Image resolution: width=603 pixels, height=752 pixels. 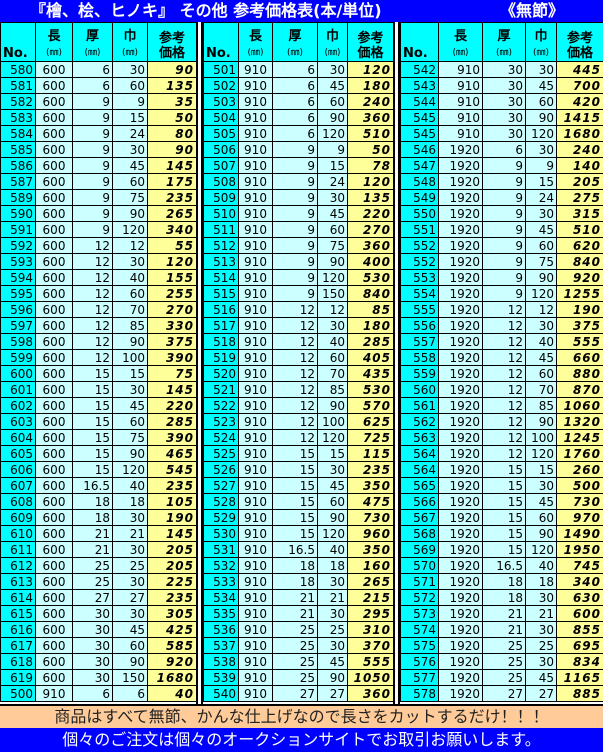 I want to click on item-number: 535, so click(x=221, y=613).